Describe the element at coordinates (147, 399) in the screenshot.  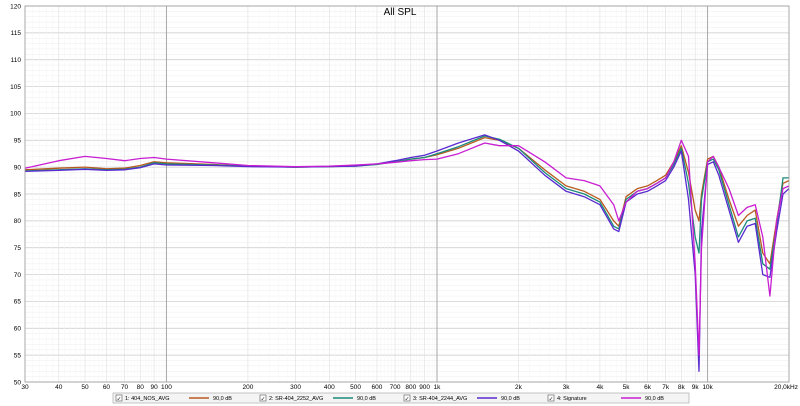
I see `legend-series-name: 1: 404_NOS_AVG` at that location.